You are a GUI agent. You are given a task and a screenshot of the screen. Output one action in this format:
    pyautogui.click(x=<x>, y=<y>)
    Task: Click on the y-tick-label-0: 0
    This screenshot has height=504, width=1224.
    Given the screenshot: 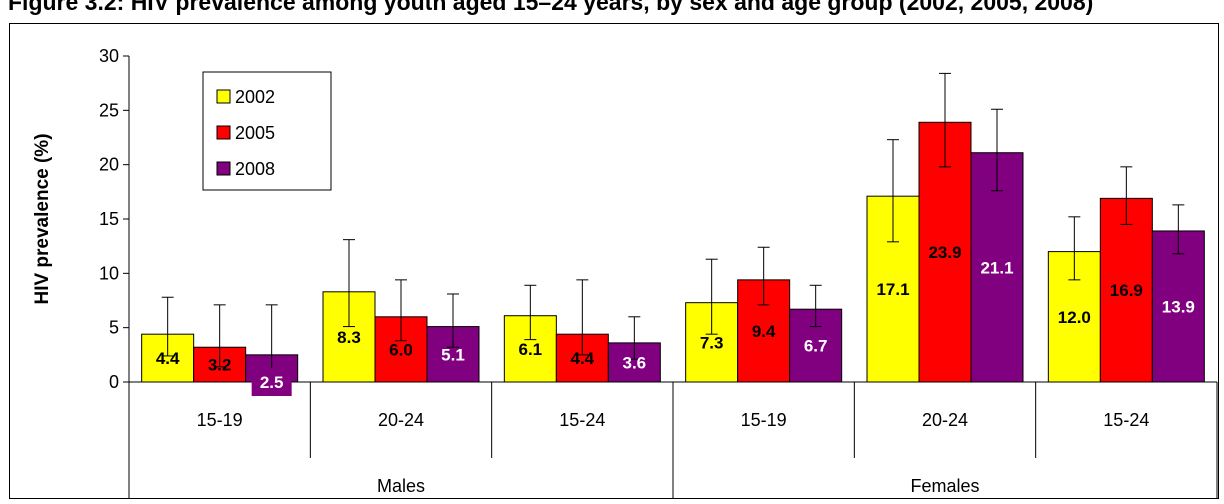 What is the action you would take?
    pyautogui.click(x=114, y=382)
    